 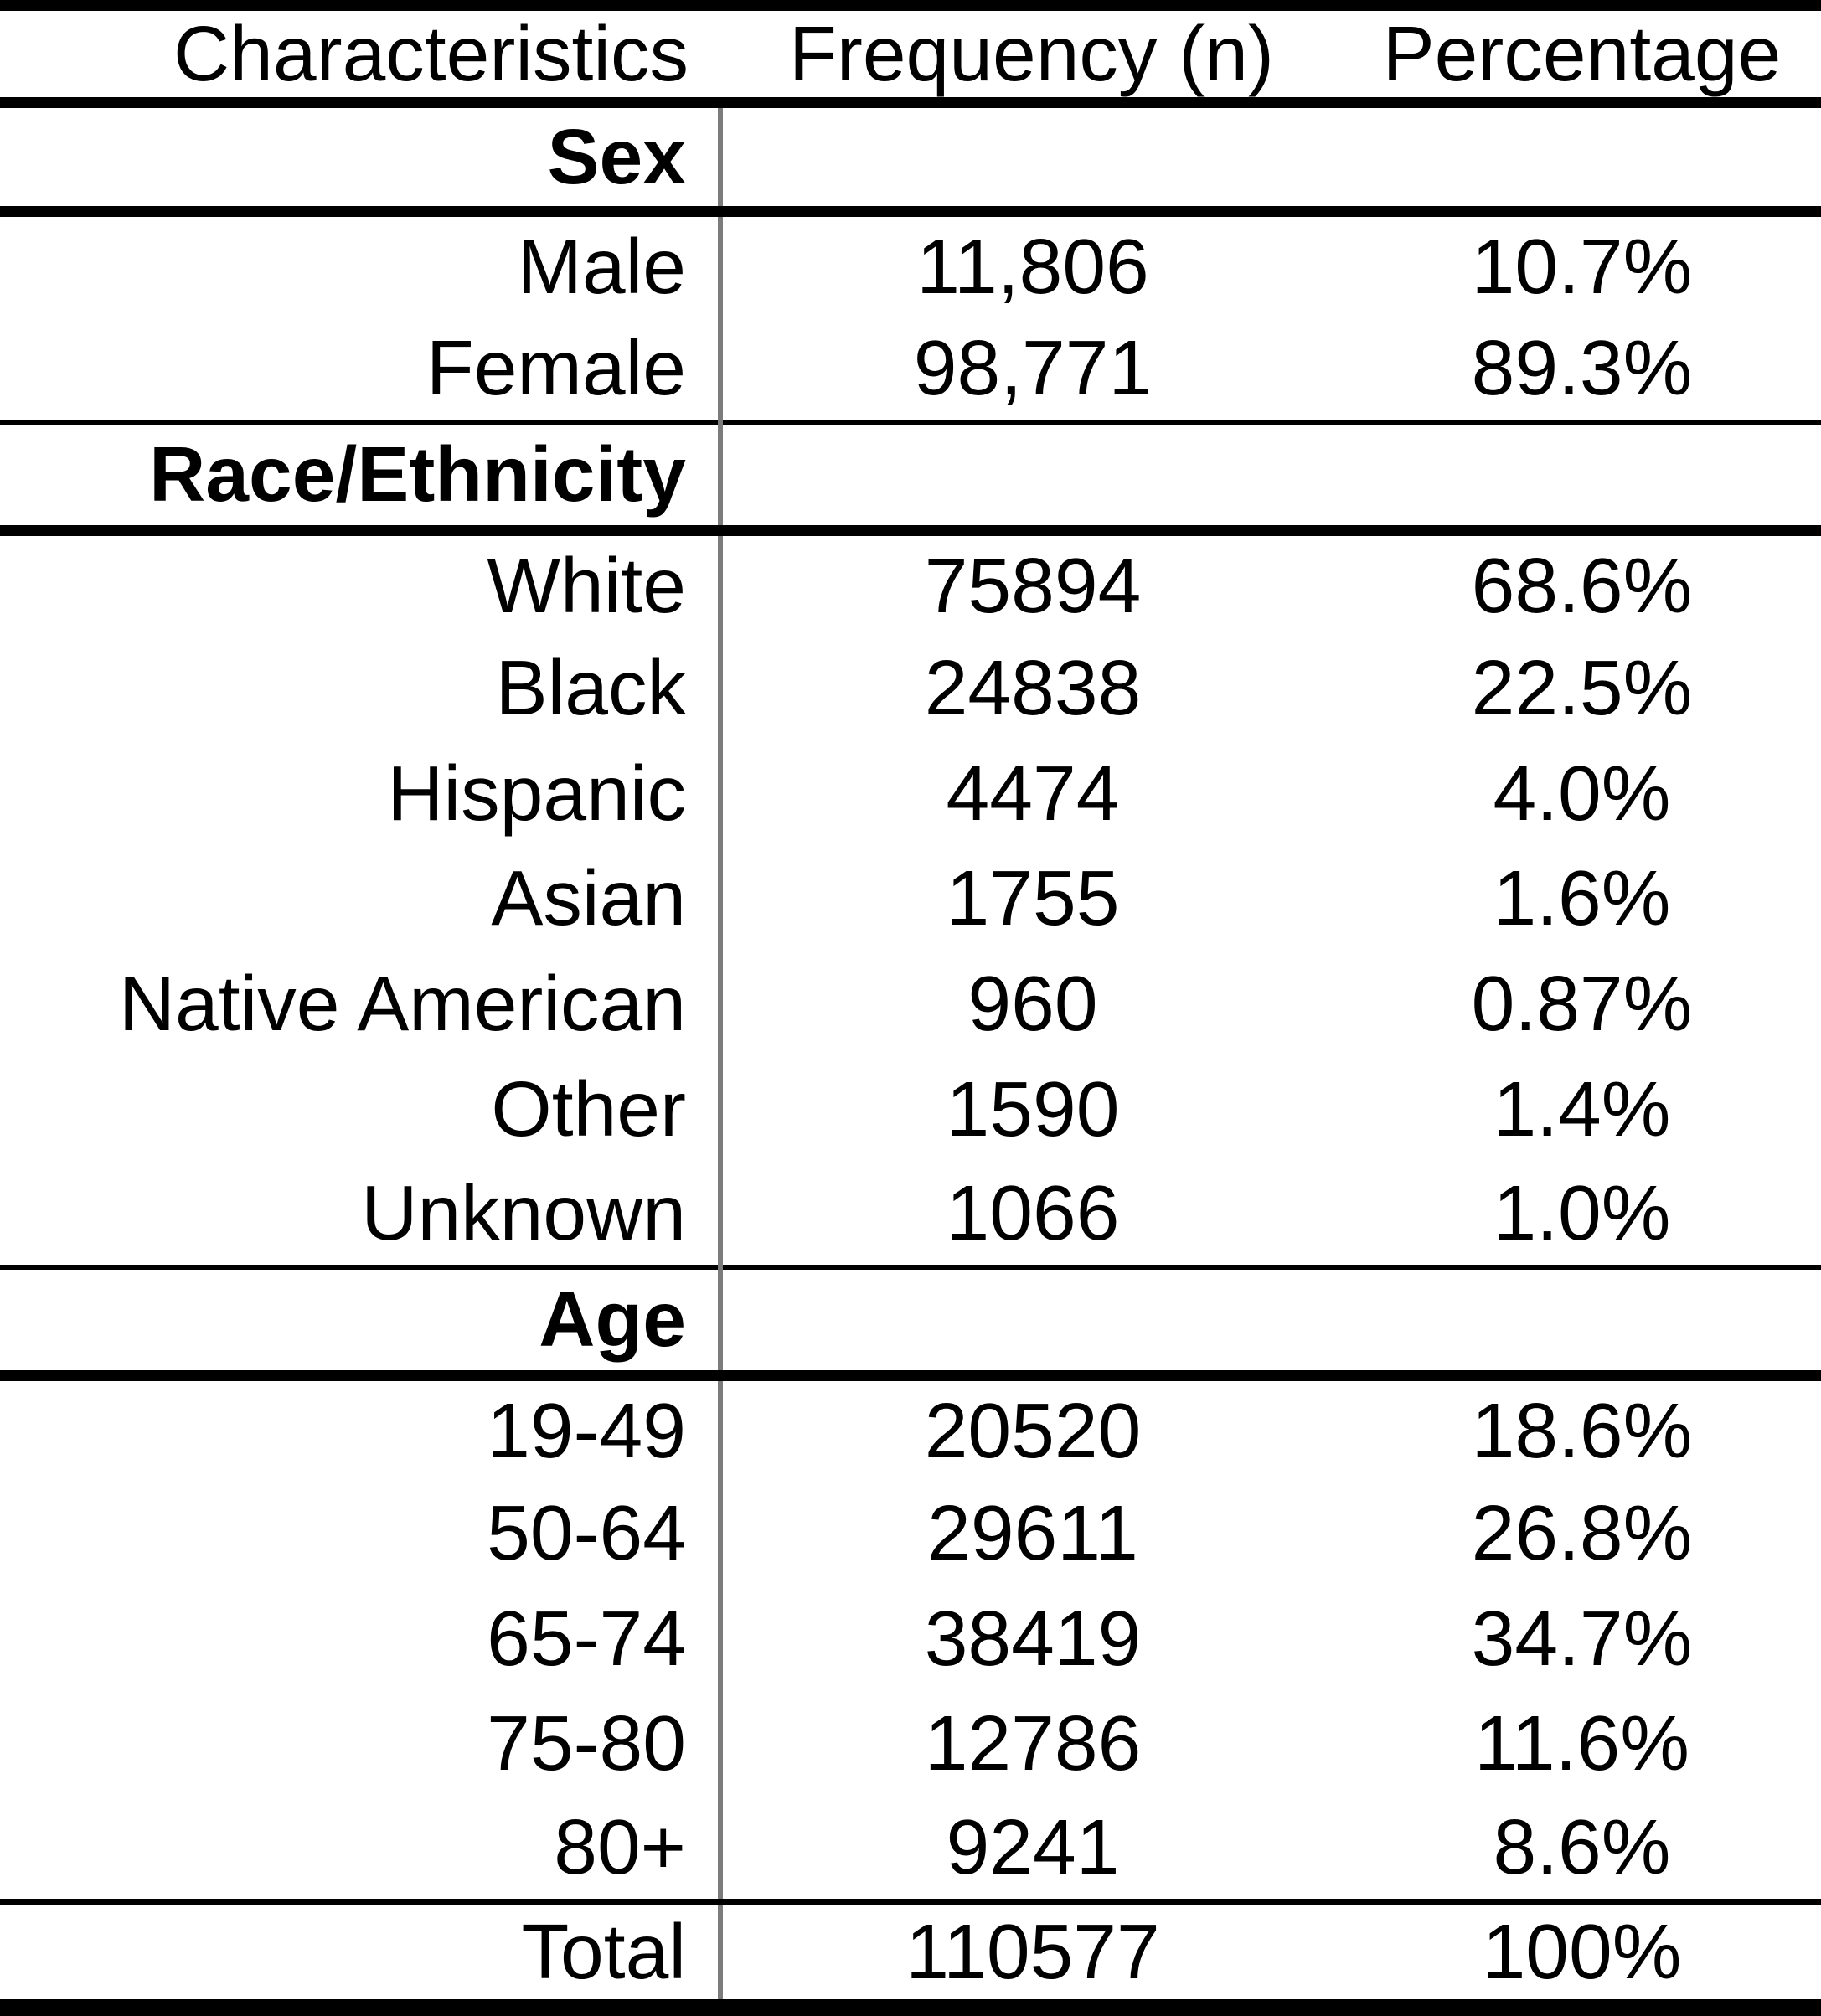 What do you see at coordinates (910, 1639) in the screenshot?
I see `table-row: 65-74 38419 34.7%` at bounding box center [910, 1639].